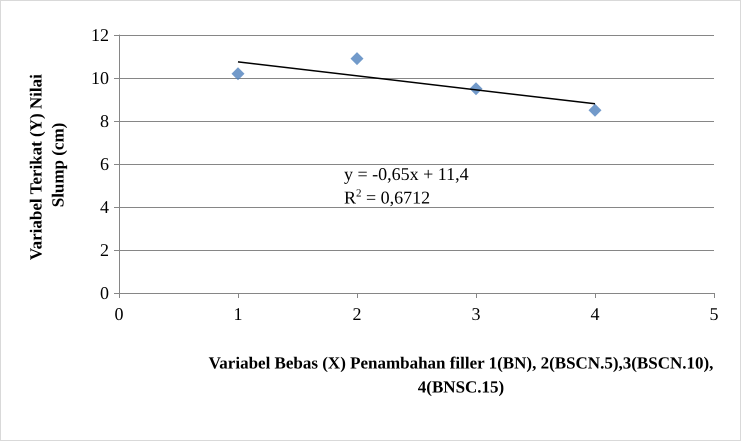 The width and height of the screenshot is (741, 441). What do you see at coordinates (100, 78) in the screenshot?
I see `y-tick-label: 10` at bounding box center [100, 78].